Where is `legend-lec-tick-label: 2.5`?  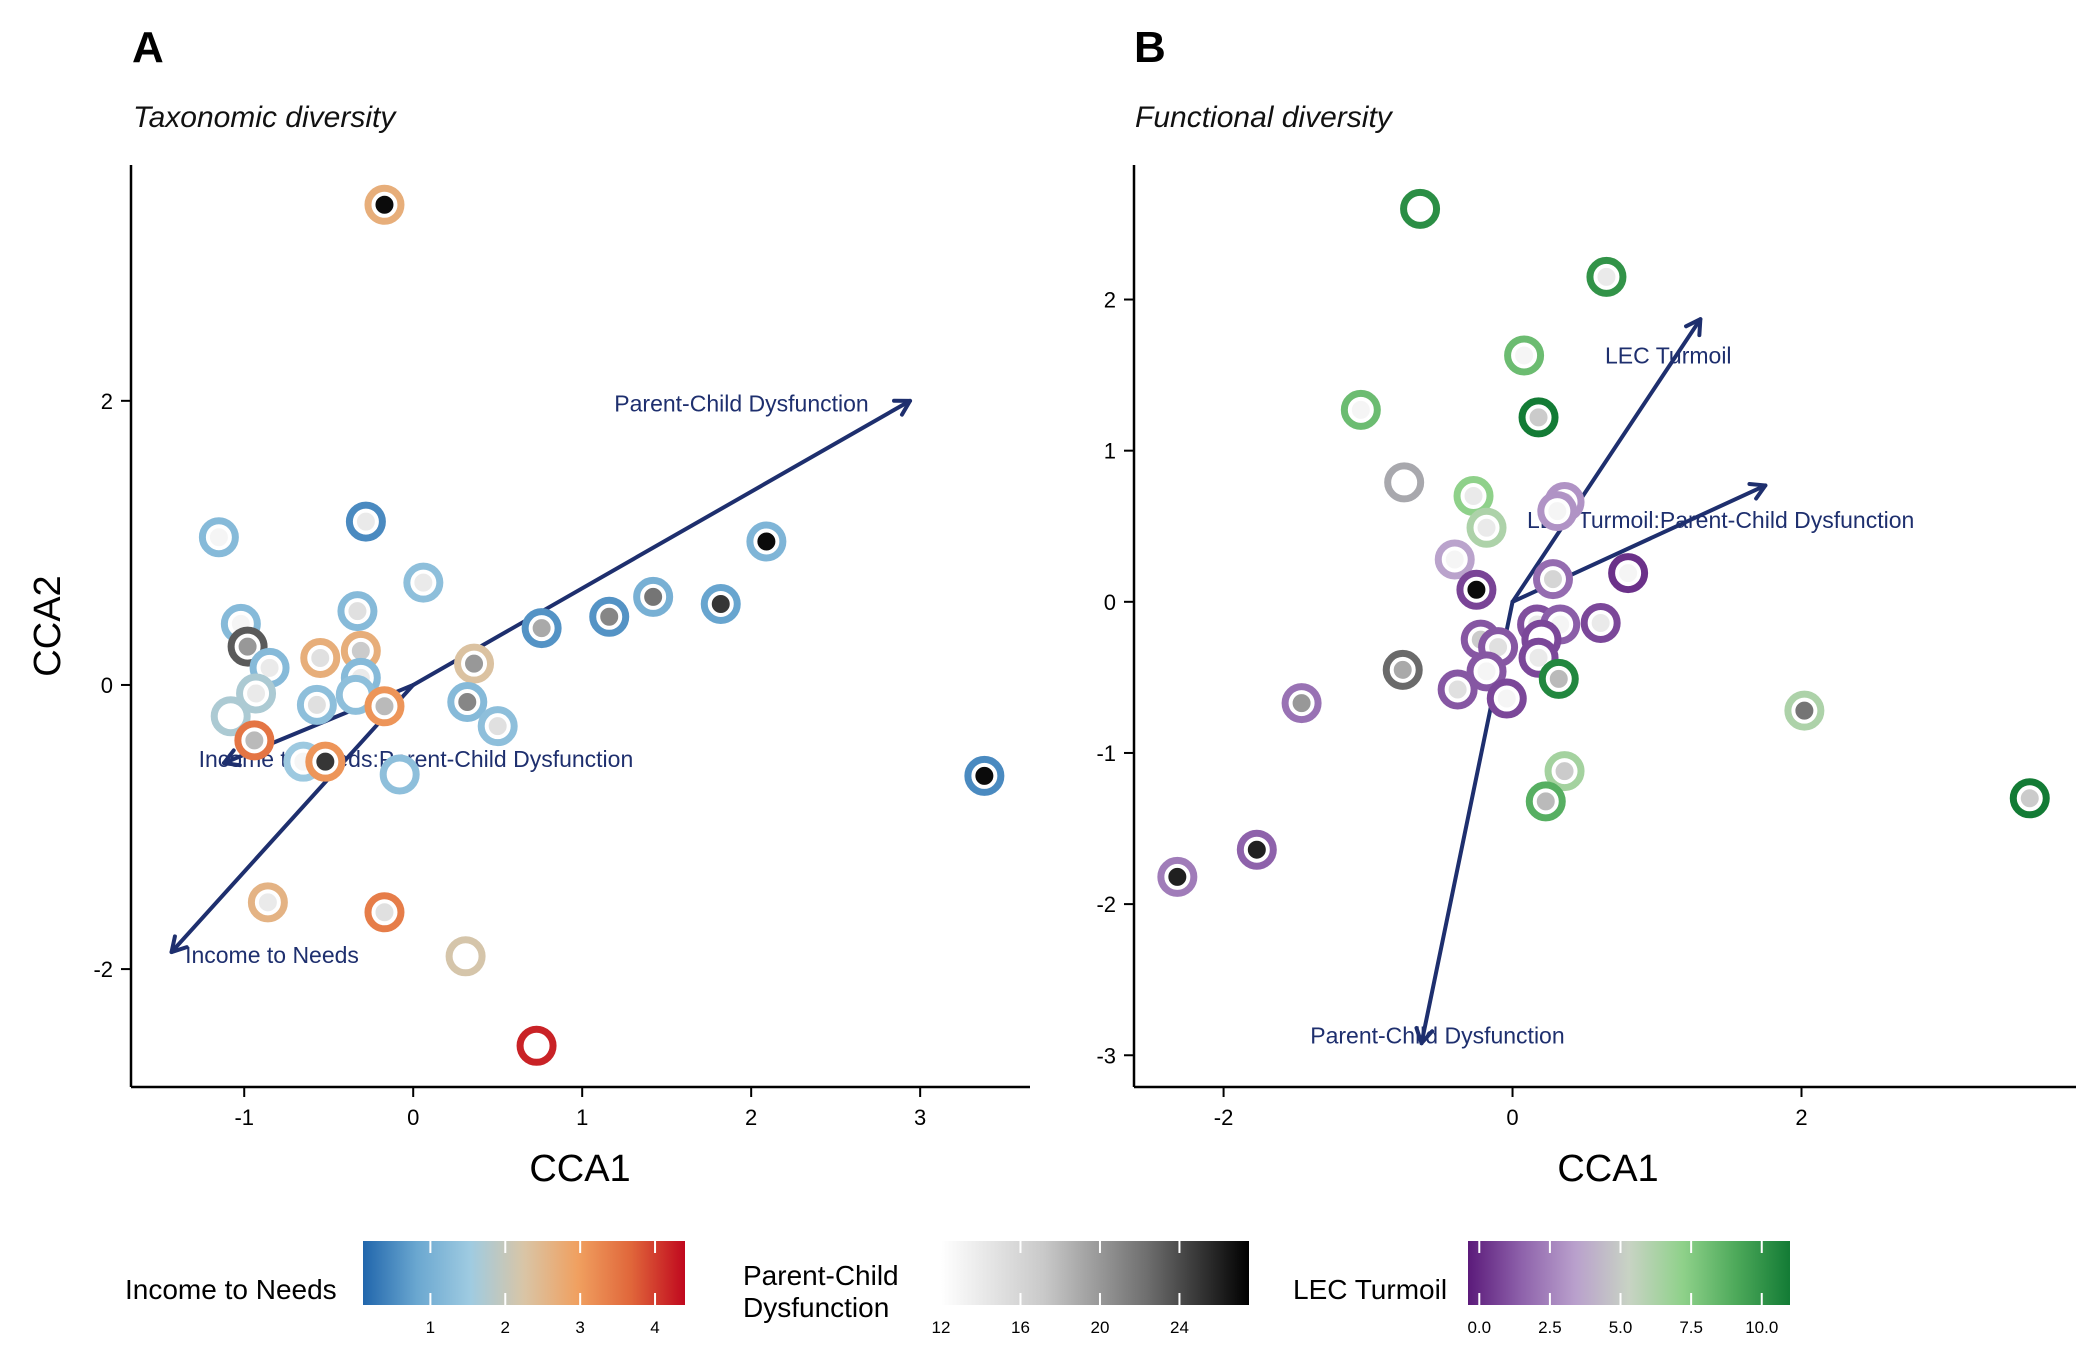 legend-lec-tick-label: 2.5 is located at coordinates (1550, 1327).